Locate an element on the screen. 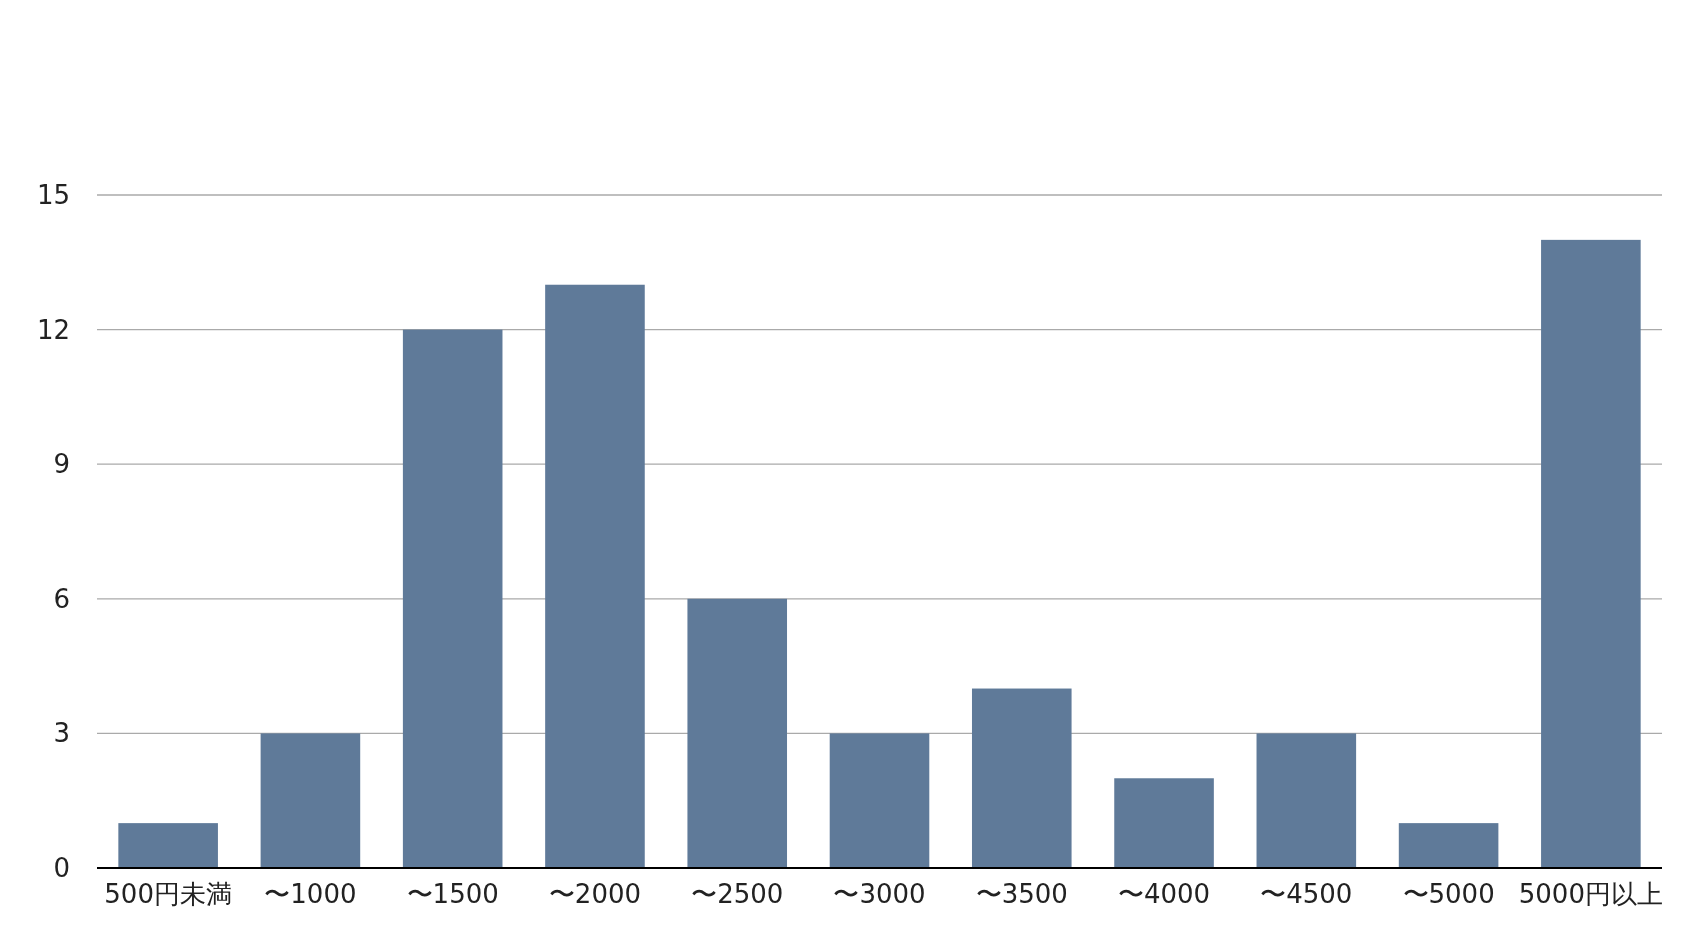  x-tick-label: 〜2500 is located at coordinates (737, 894).